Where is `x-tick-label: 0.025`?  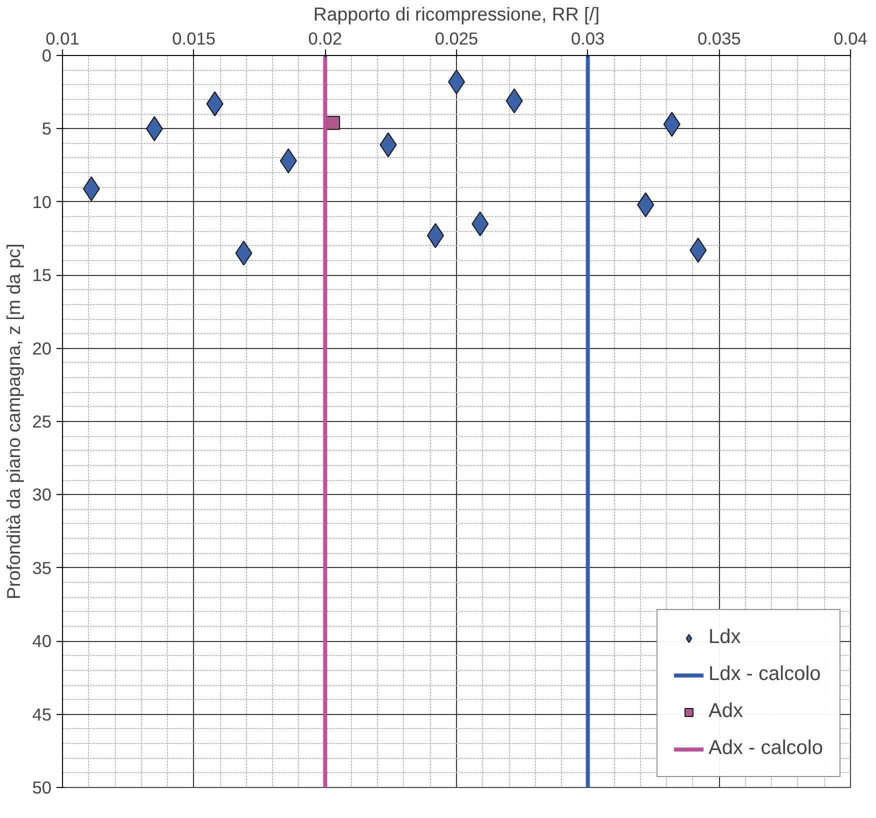 x-tick-label: 0.025 is located at coordinates (456, 38).